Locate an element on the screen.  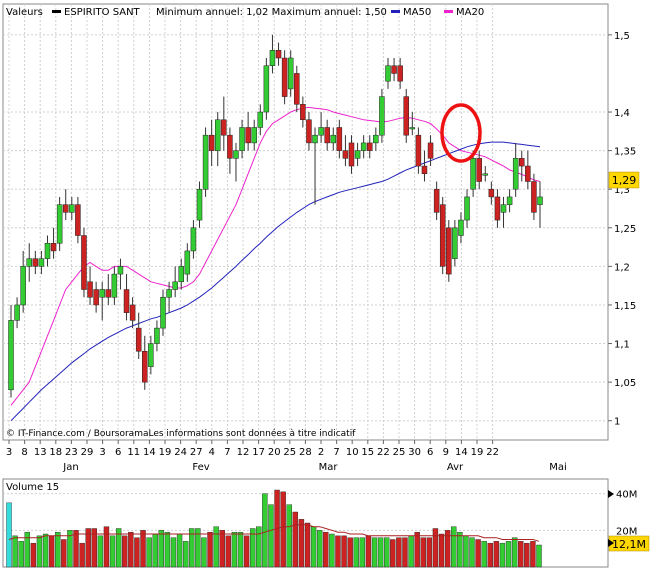
price-tick-label: 1,5 is located at coordinates (622, 36).